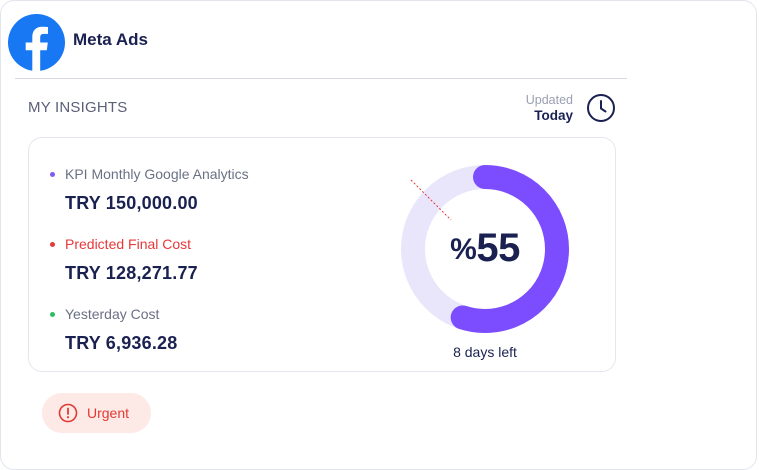 The image size is (759, 470). What do you see at coordinates (549, 100) in the screenshot?
I see `updated-label: Updated` at bounding box center [549, 100].